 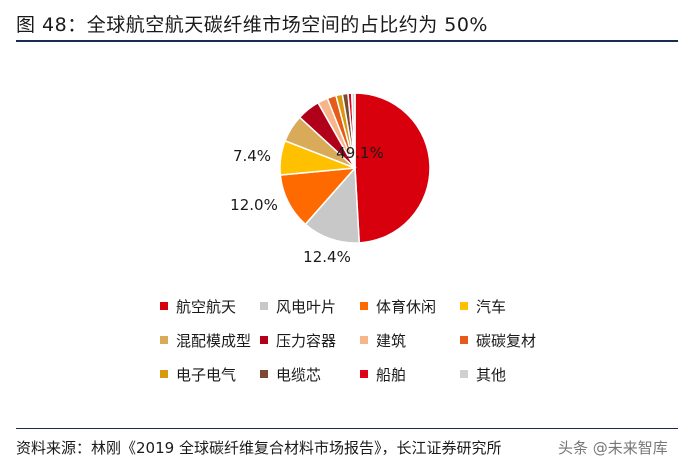 I want to click on legend-label: 体育休闲, so click(x=406, y=306).